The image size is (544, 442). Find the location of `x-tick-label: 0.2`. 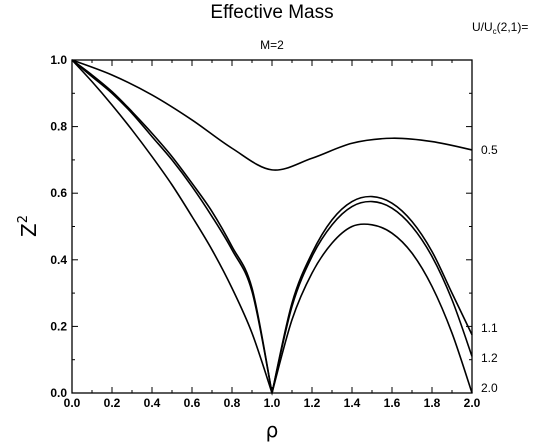

x-tick-label: 0.2 is located at coordinates (112, 403).